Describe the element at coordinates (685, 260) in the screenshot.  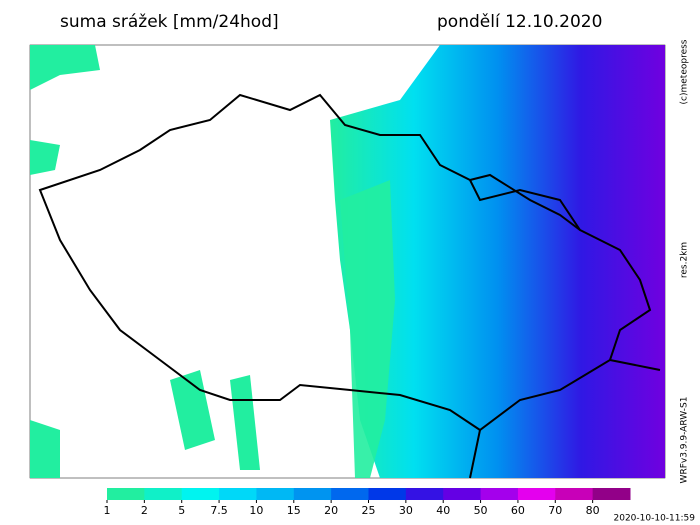
I see `resolution-label: res.2km` at that location.